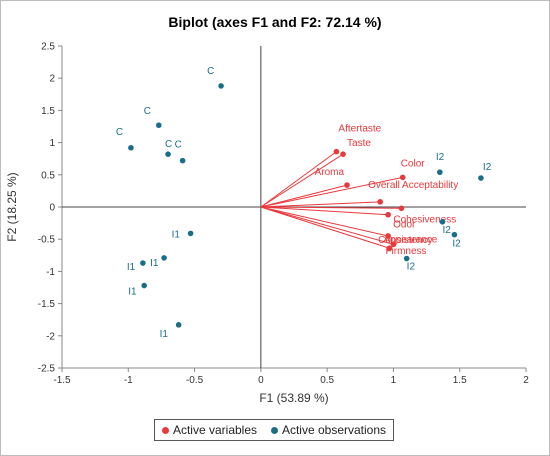  What do you see at coordinates (48, 111) in the screenshot?
I see `y-tick-label: 1.5` at bounding box center [48, 111].